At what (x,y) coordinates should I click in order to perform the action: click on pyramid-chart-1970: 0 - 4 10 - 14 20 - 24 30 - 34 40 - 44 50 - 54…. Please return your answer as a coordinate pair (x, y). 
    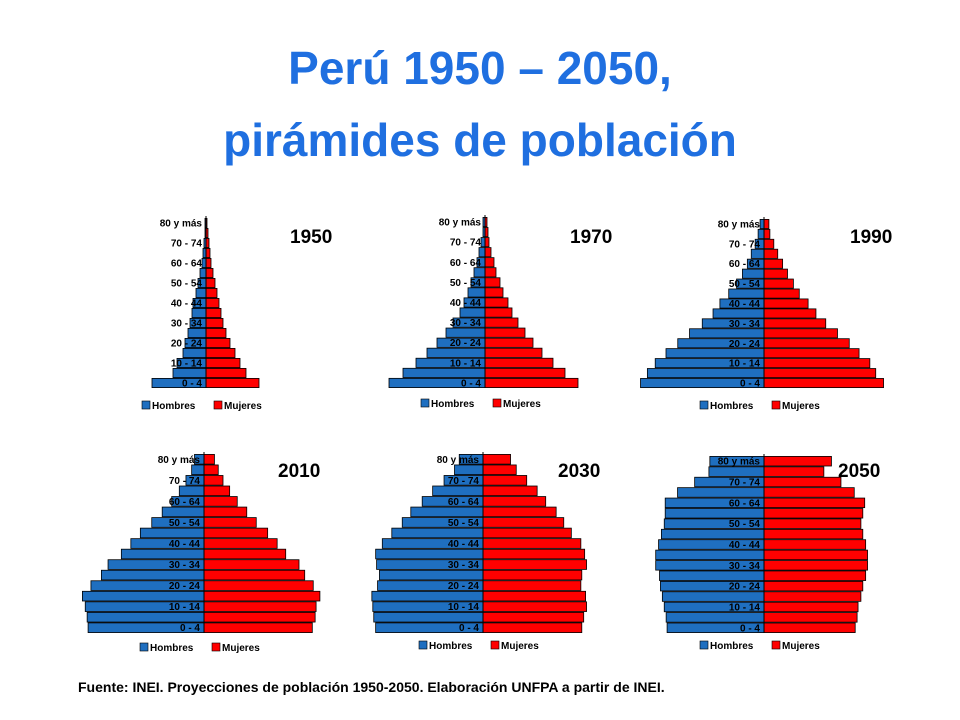
    Looking at the image, I should click on (518, 315).